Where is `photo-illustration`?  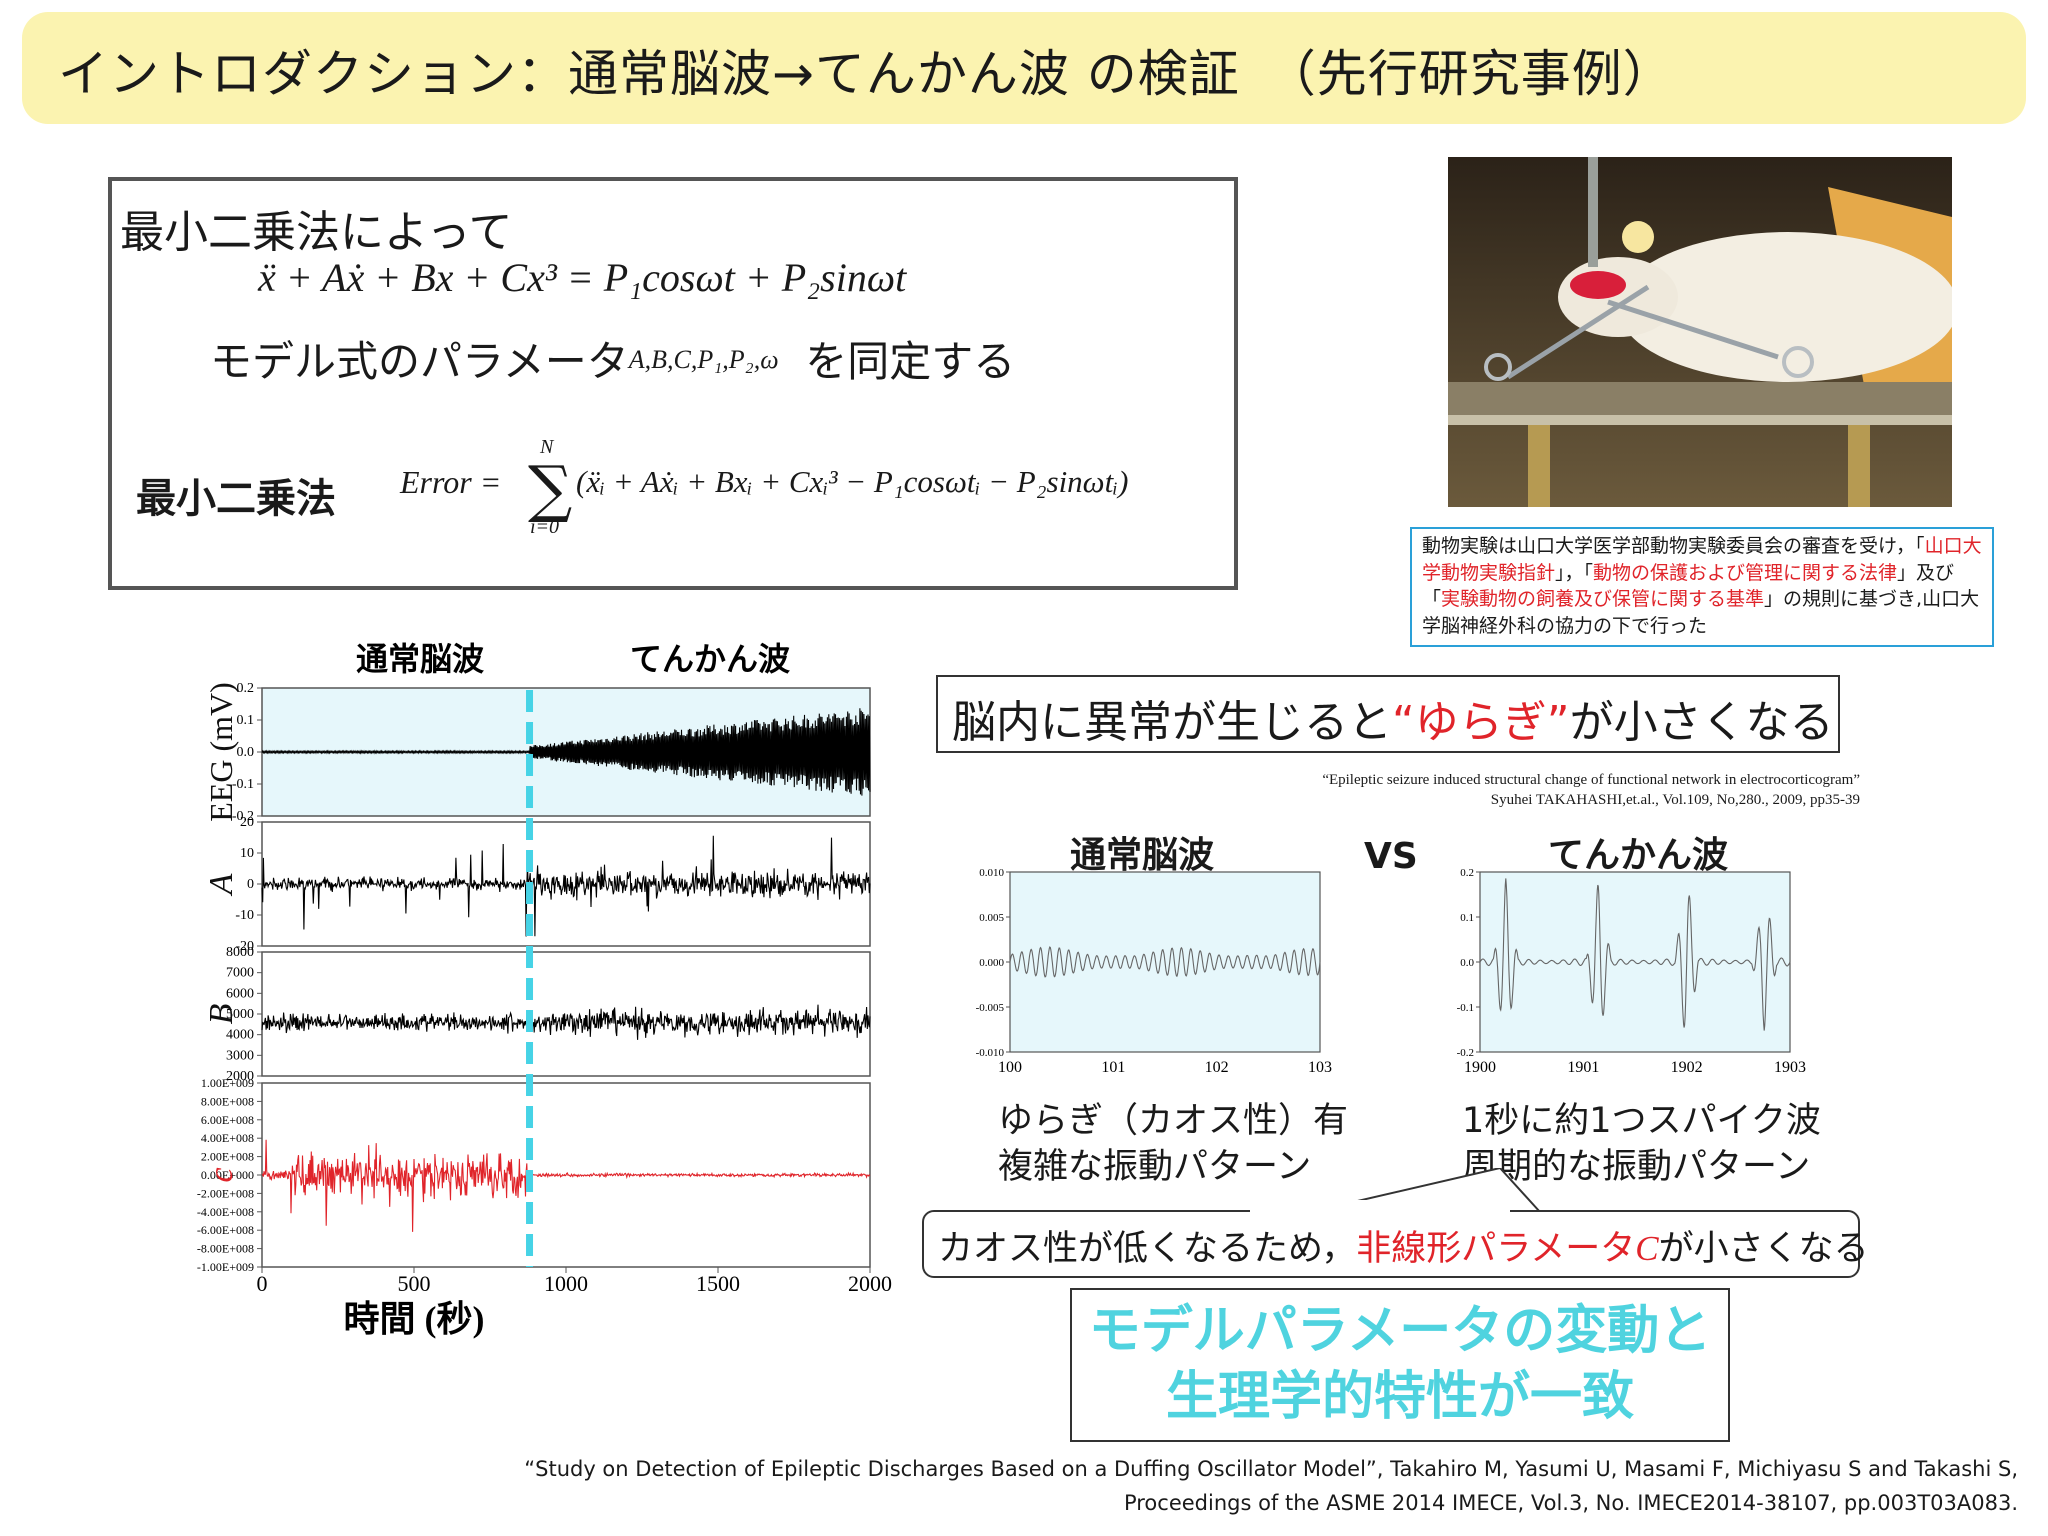
photo-illustration is located at coordinates (1700, 332).